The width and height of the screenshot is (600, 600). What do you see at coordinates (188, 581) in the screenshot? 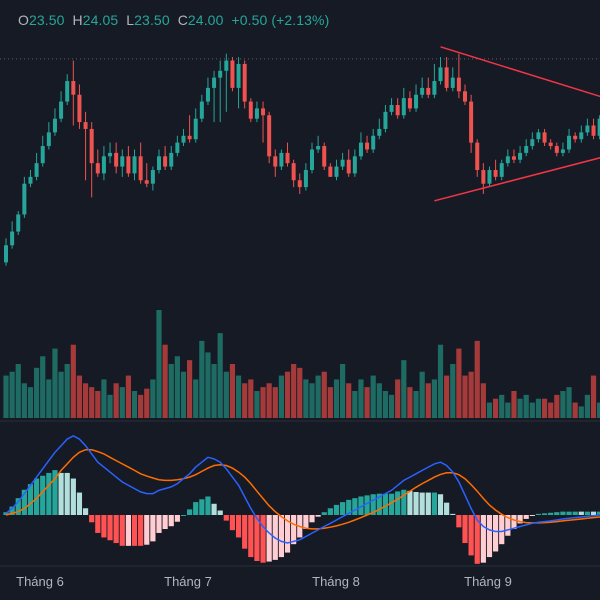
I see `x-axis-label: Tháng 7` at bounding box center [188, 581].